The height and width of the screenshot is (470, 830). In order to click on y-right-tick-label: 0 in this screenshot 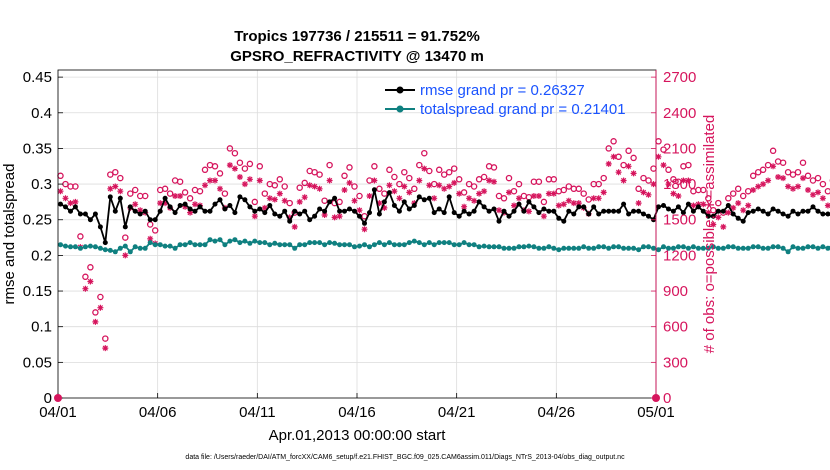, I will do `click(667, 398)`.